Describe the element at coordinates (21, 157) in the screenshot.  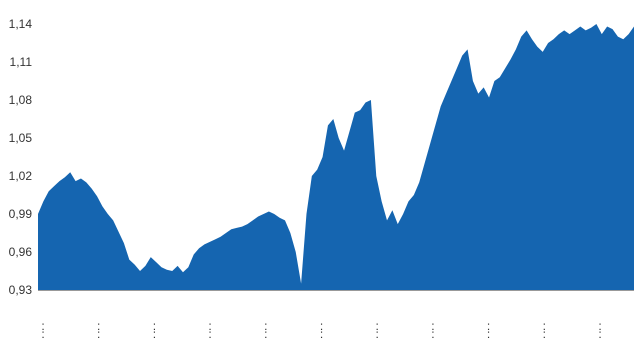
I see `y-axis: 1,14 1,11 1,08 1,05 1,02 0,99 0,96 0,93` at that location.